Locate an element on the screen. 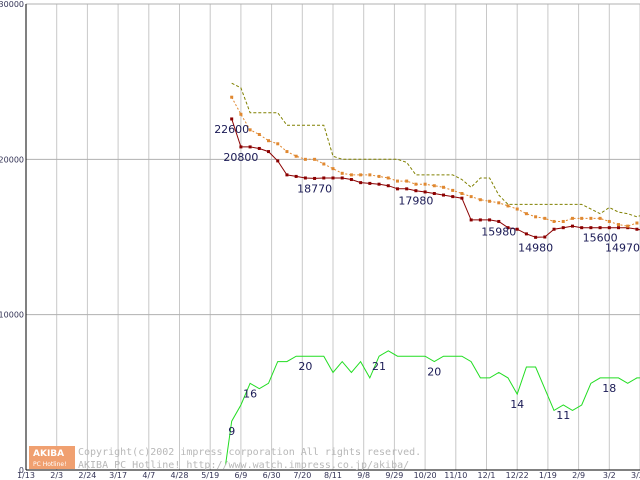 Image resolution: width=640 pixels, height=480 pixels. akiba-logo-text: AKIBA is located at coordinates (48, 454).